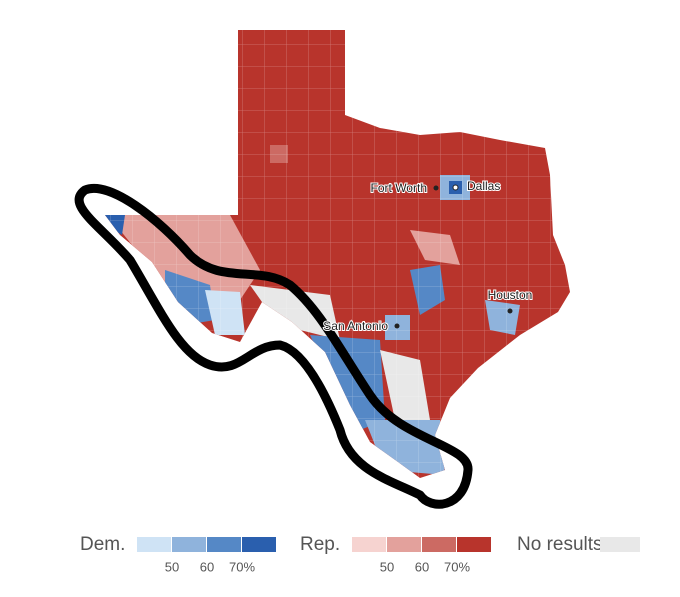 The image size is (680, 597). What do you see at coordinates (360, 554) in the screenshot?
I see `legend: Dem. Rep. No results 50 60 70% 50 60 70%` at bounding box center [360, 554].